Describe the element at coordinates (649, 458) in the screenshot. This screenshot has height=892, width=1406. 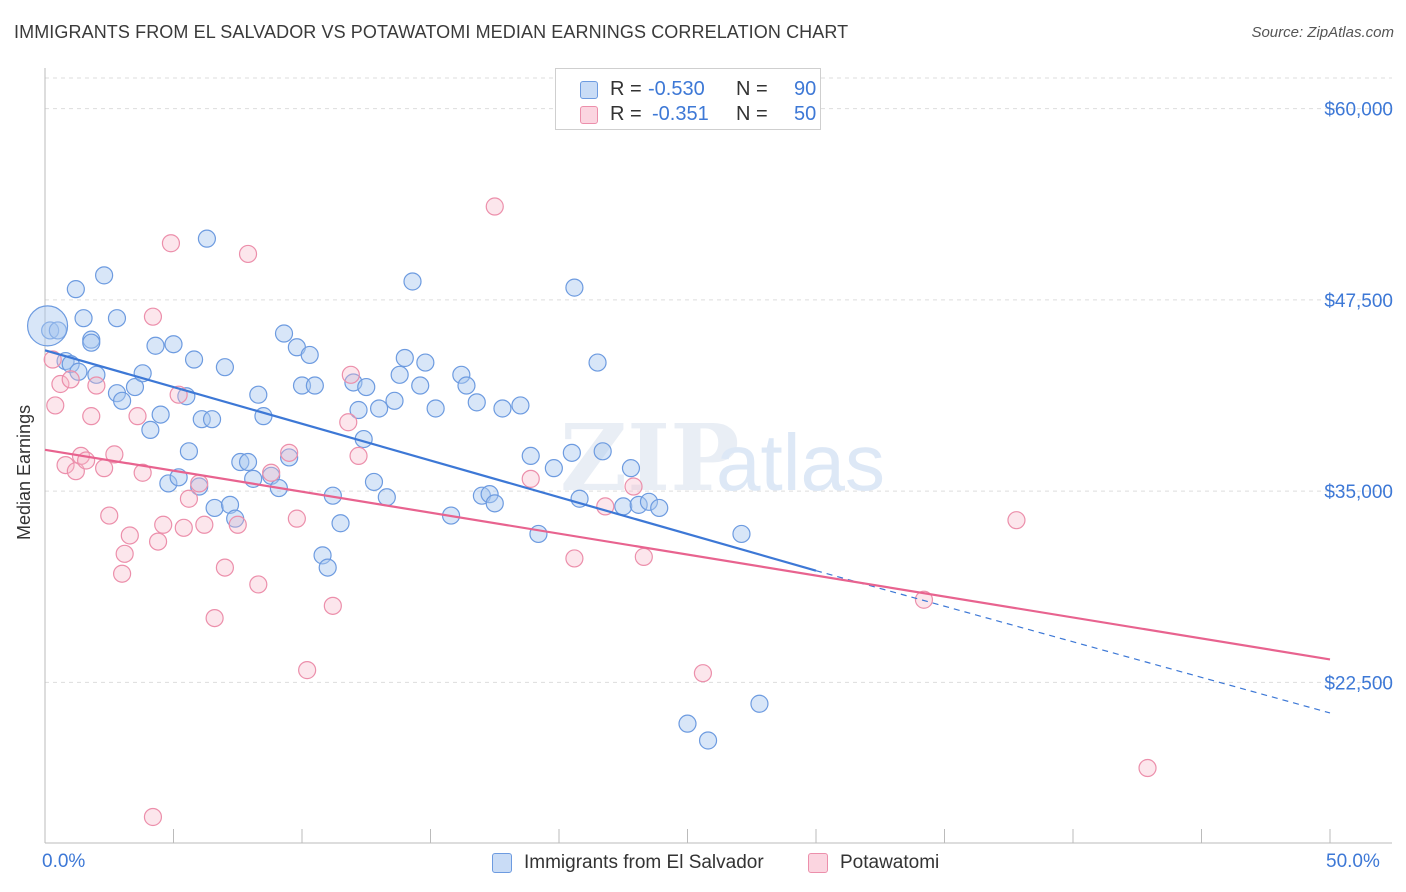
I see `watermark-zip: ZIP` at that location.